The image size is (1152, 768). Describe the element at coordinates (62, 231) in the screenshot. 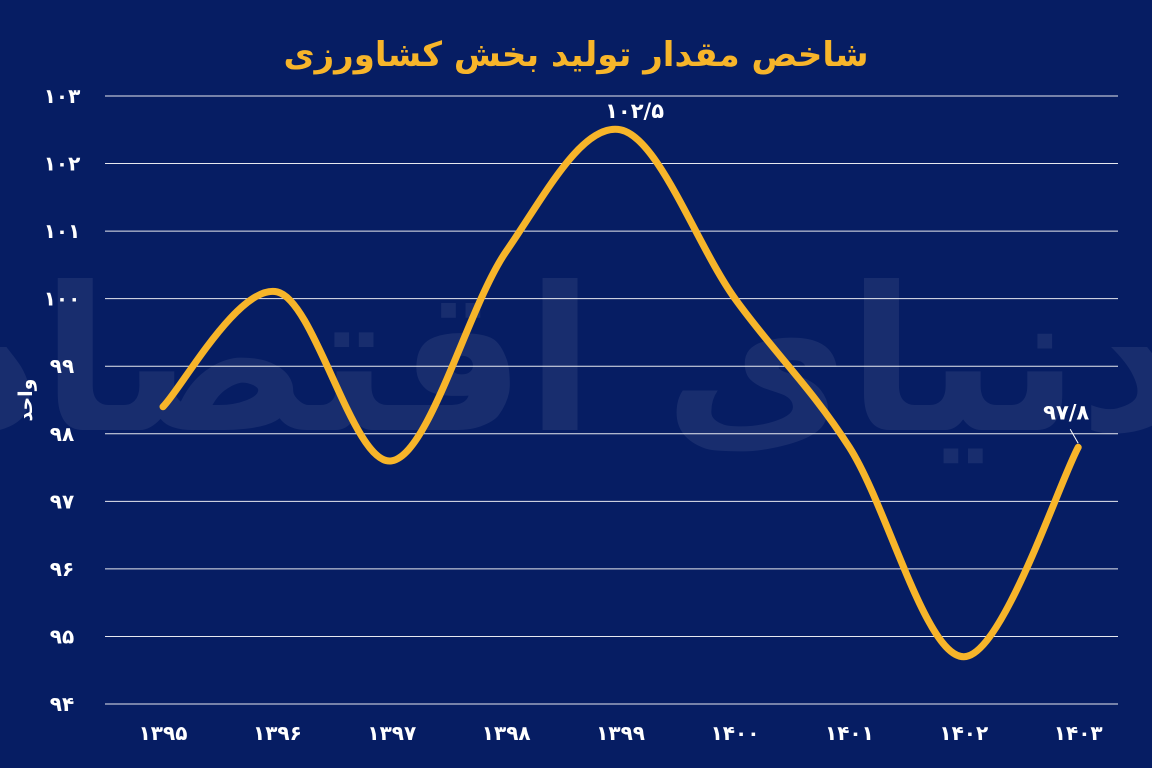

I see `y-tick-label: ۱۰۱` at that location.